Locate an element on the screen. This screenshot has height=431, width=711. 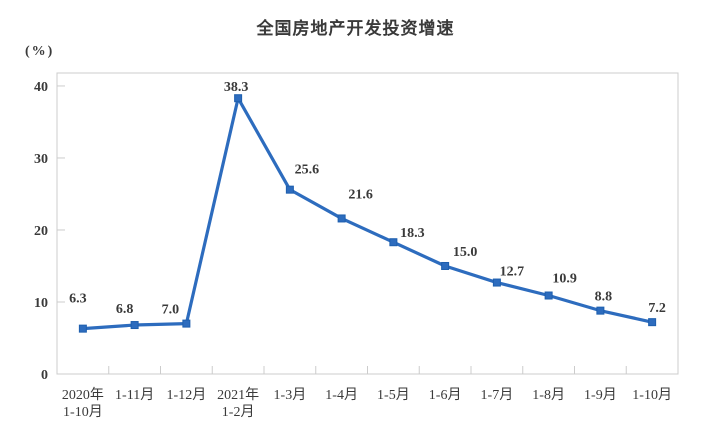
data-label: 8.8 is located at coordinates (604, 297).